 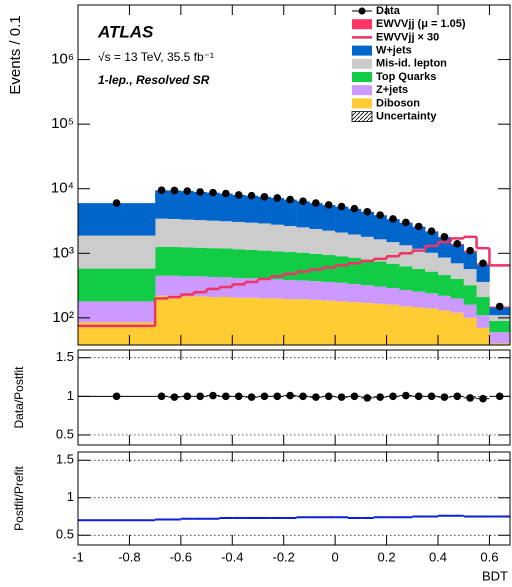 What do you see at coordinates (125, 31) in the screenshot?
I see `atlas-label: ATLAS` at bounding box center [125, 31].